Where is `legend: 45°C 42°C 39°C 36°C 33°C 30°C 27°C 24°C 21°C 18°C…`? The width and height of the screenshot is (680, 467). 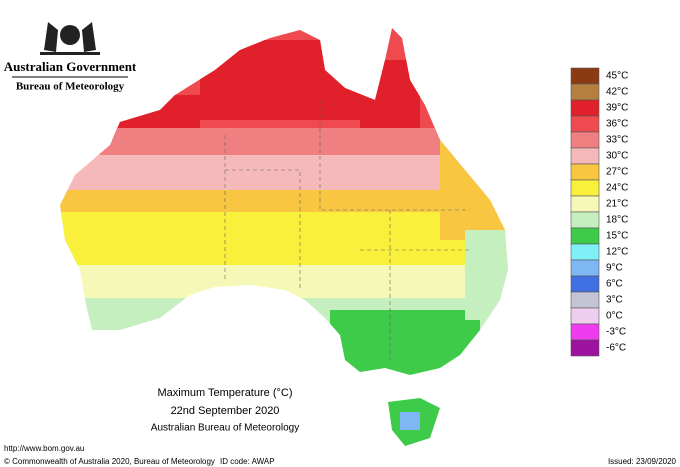
legend: 45°C 42°C 39°C 36°C 33°C 30°C 27°C 24°C 21°C 18°C… is located at coordinates (599, 212).